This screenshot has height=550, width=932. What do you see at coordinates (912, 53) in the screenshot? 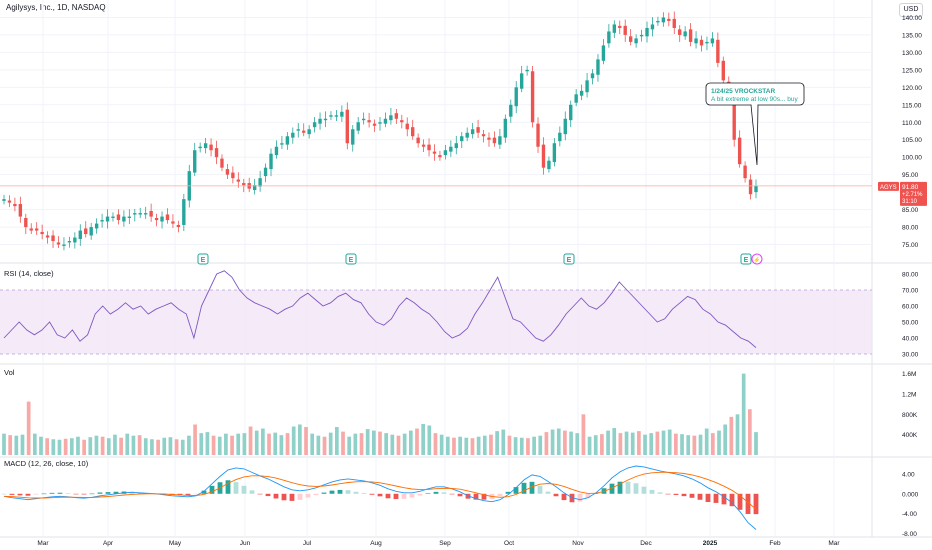
I see `price-tick-label: 130.00` at bounding box center [912, 53].